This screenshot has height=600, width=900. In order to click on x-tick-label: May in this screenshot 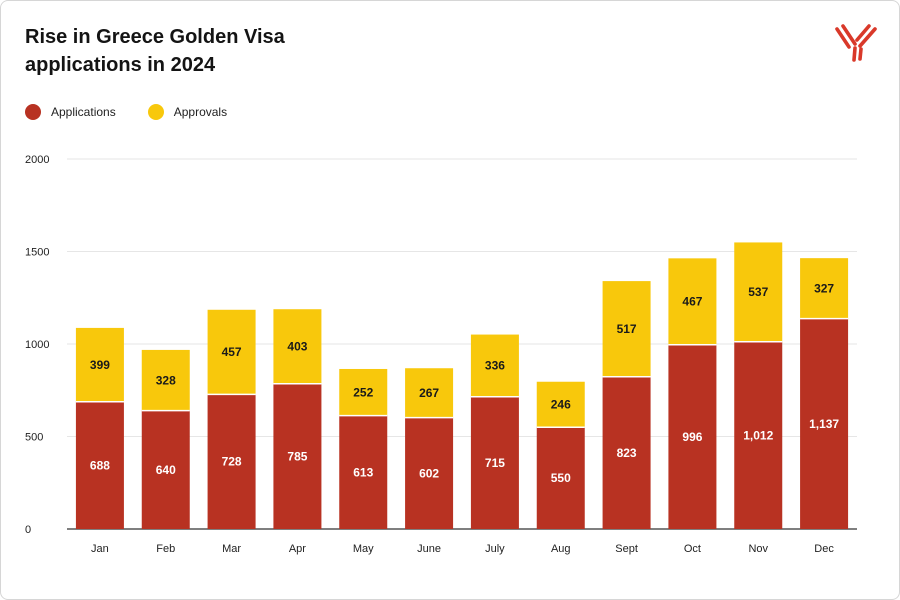, I will do `click(363, 549)`.